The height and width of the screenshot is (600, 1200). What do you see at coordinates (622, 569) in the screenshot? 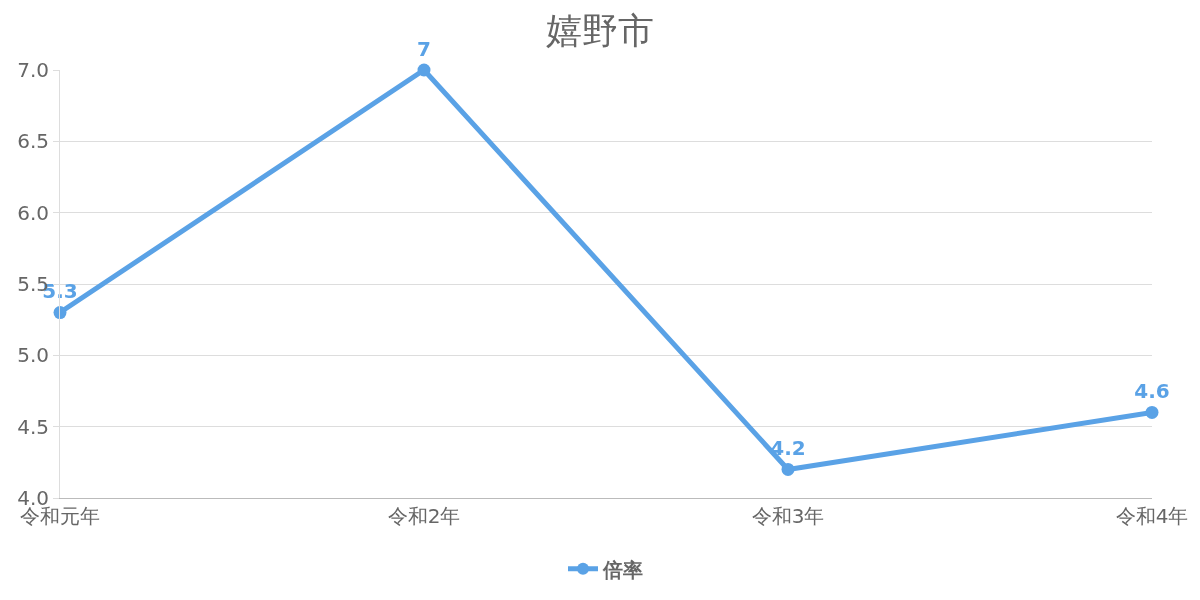
I see `legend-label: 倍率` at bounding box center [622, 569].